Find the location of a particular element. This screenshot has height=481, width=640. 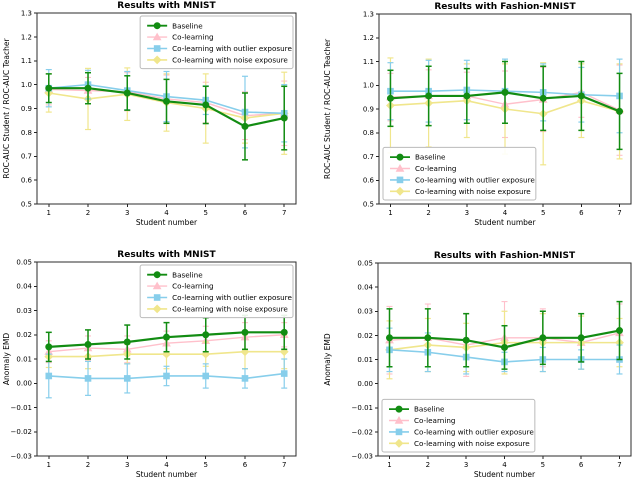

svg-text: 1.1 is located at coordinates (26, 61).